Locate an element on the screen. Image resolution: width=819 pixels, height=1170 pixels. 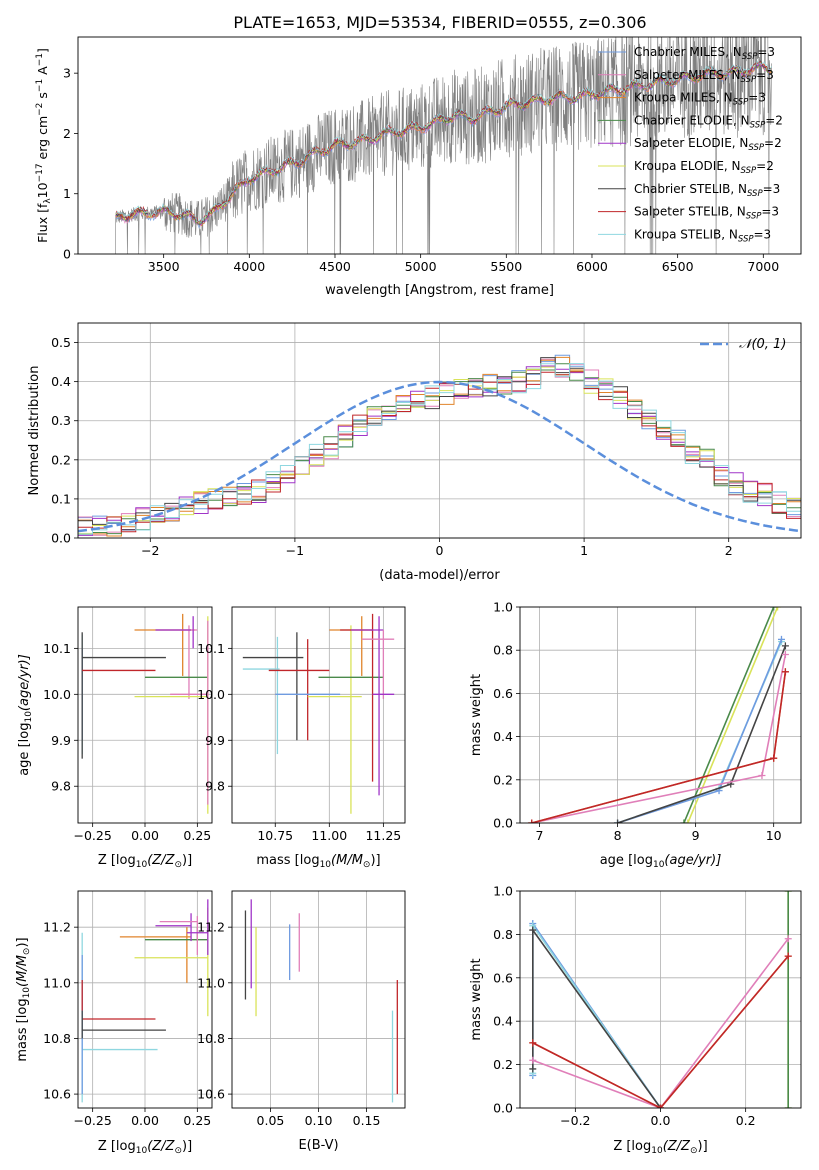
x-tick-label: 4500 is located at coordinates (335, 266).